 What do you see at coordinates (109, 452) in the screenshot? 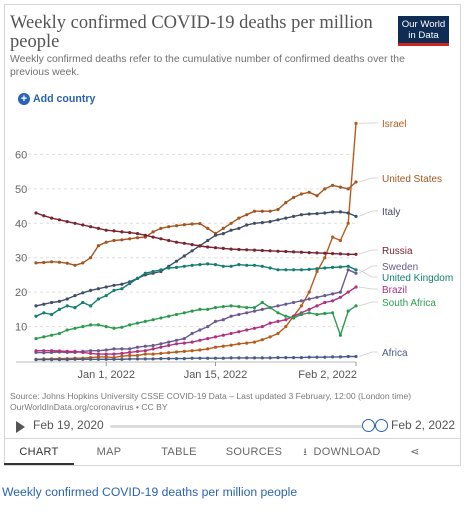
I see `tab-map: MAP` at bounding box center [109, 452].